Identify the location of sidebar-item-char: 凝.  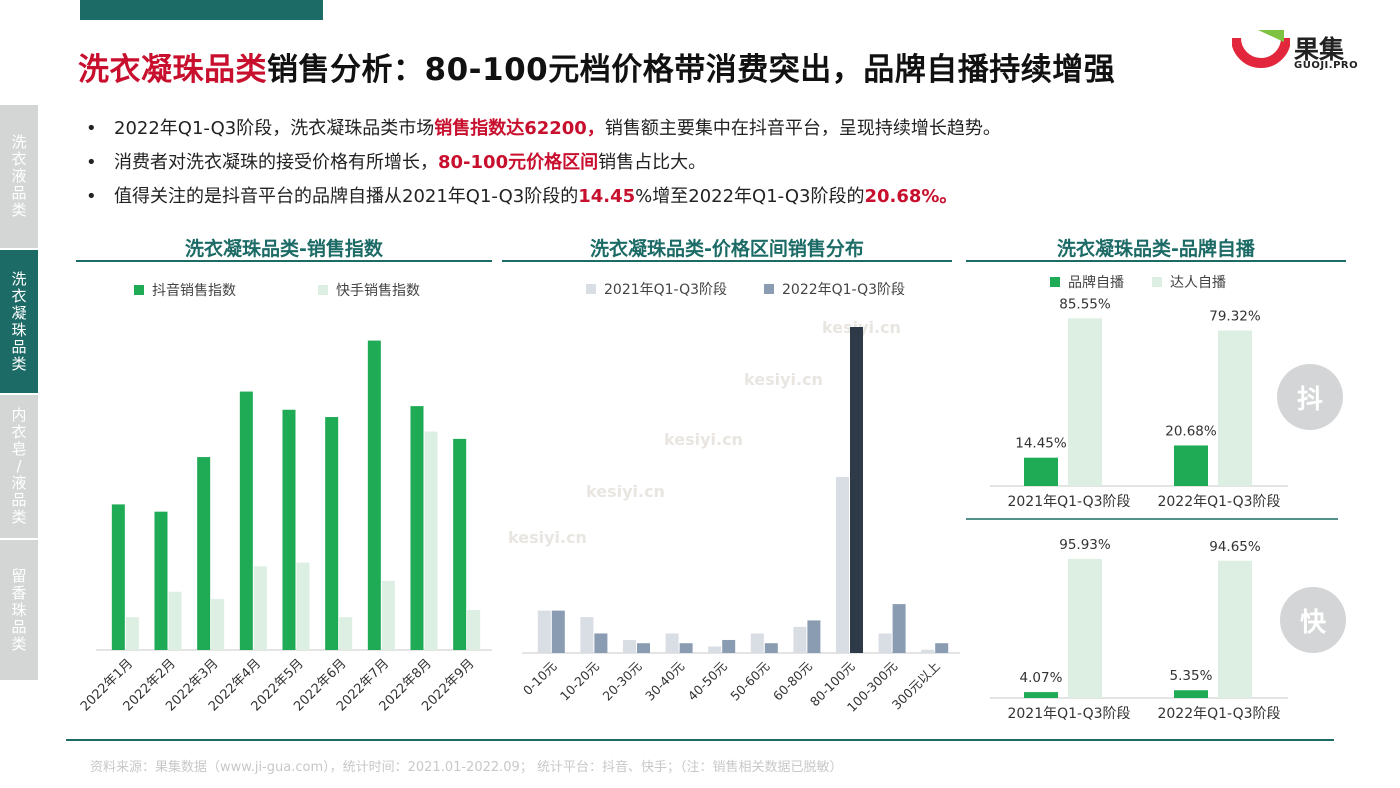
(19, 312).